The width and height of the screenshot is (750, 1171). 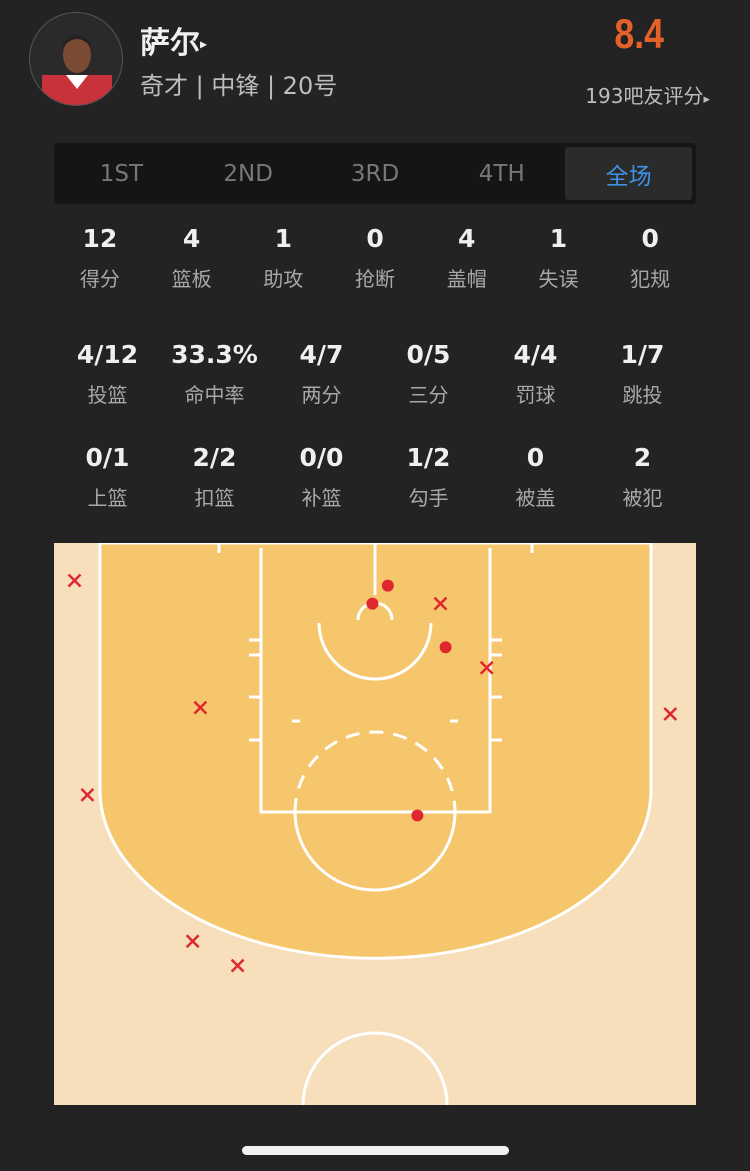 I want to click on stat-stats_row1-4: 4 盖帽, so click(x=467, y=258).